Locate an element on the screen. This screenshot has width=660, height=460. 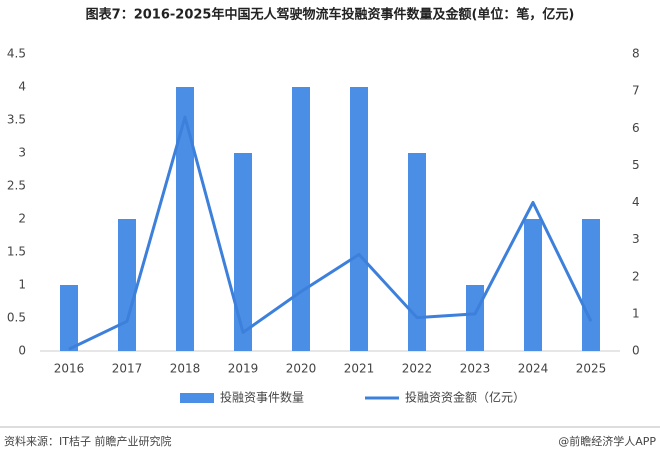
x-tick-label: 2024 is located at coordinates (533, 369).